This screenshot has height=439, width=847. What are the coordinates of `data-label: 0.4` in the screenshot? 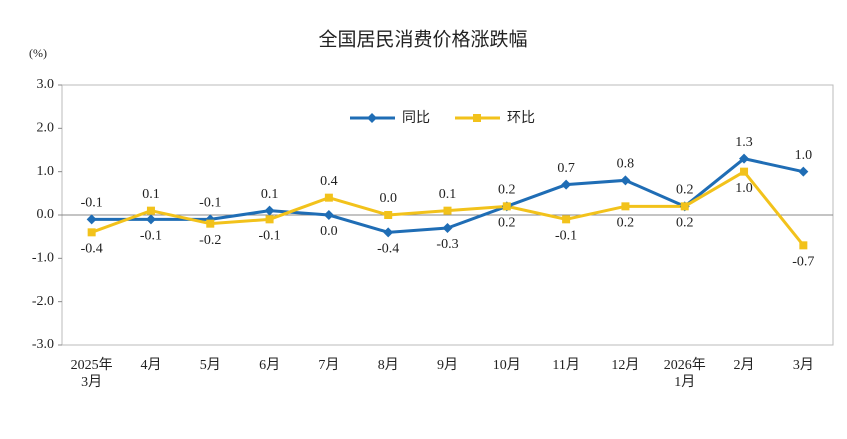 It's located at (329, 181).